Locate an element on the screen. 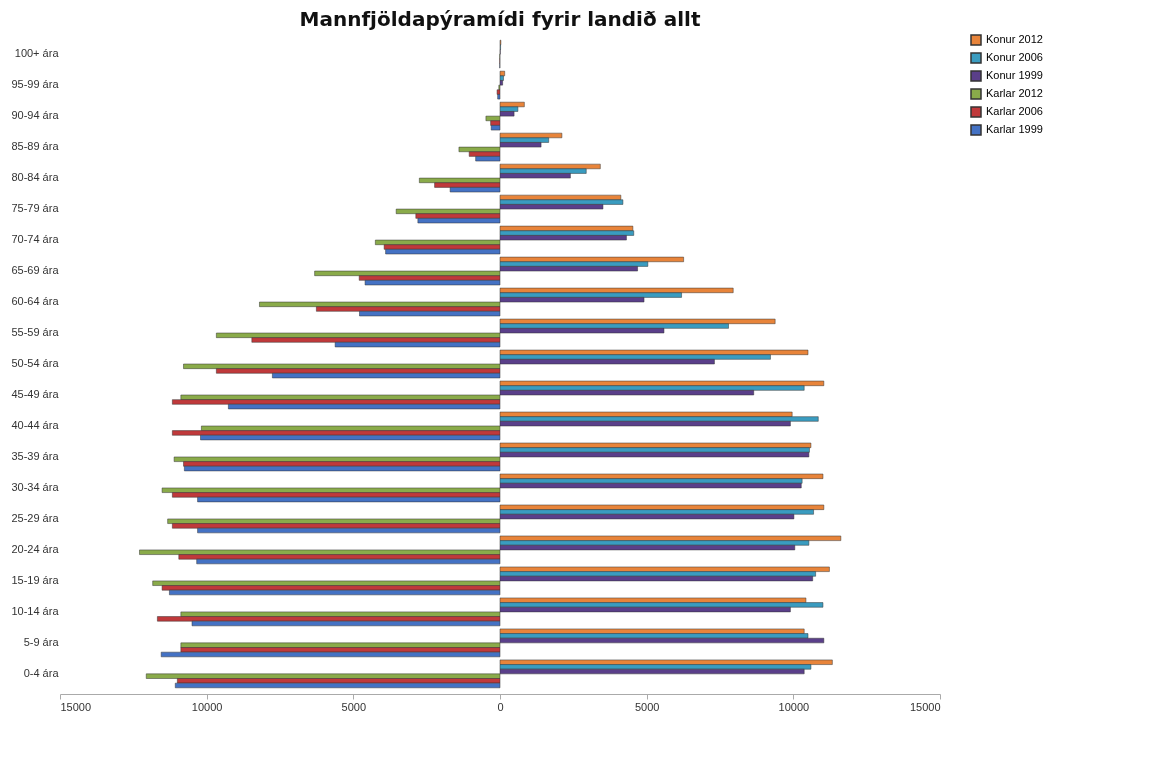 The image size is (1171, 769). legend-label: Konur 2012 is located at coordinates (1014, 39).